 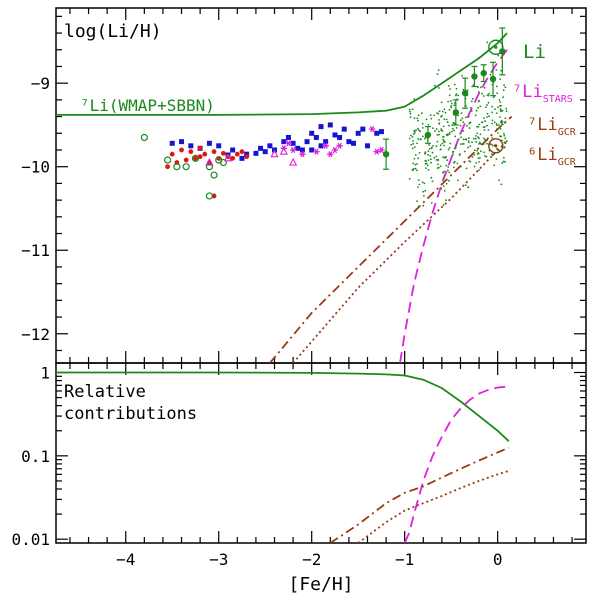 What do you see at coordinates (534, 52) in the screenshot?
I see `li-label: Li` at bounding box center [534, 52].